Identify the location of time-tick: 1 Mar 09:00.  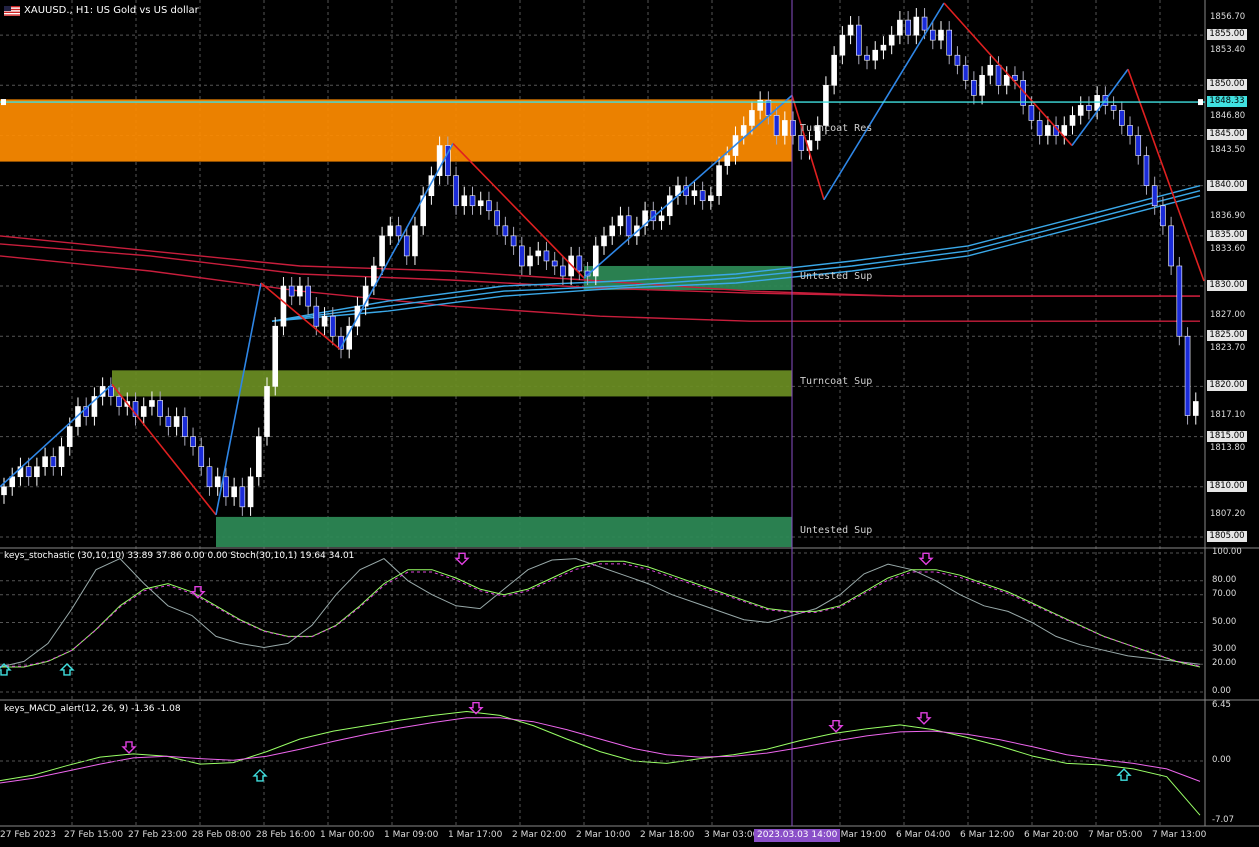
(411, 835).